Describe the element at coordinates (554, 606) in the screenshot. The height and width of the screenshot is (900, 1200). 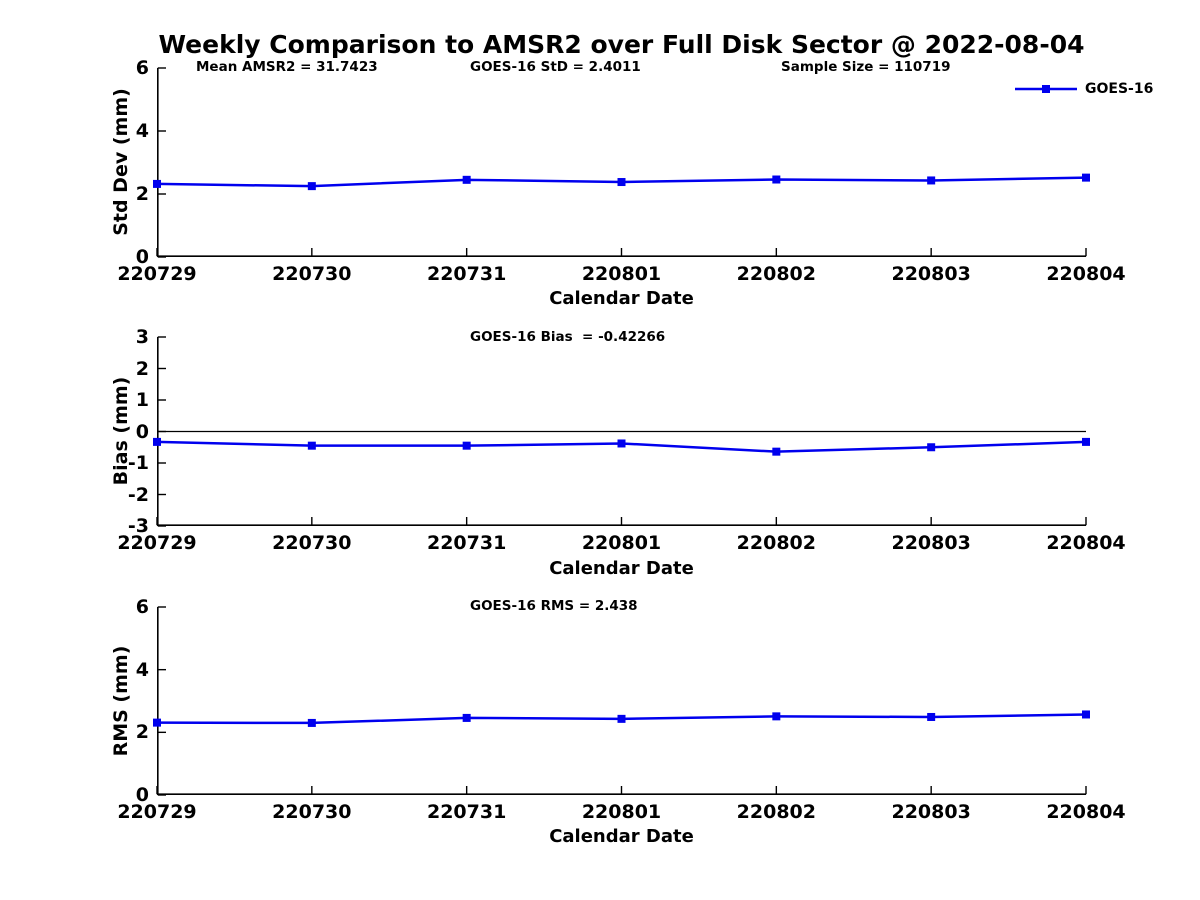
I see `annotation-goes16-rms: GOES-16 RMS = 2.438` at that location.